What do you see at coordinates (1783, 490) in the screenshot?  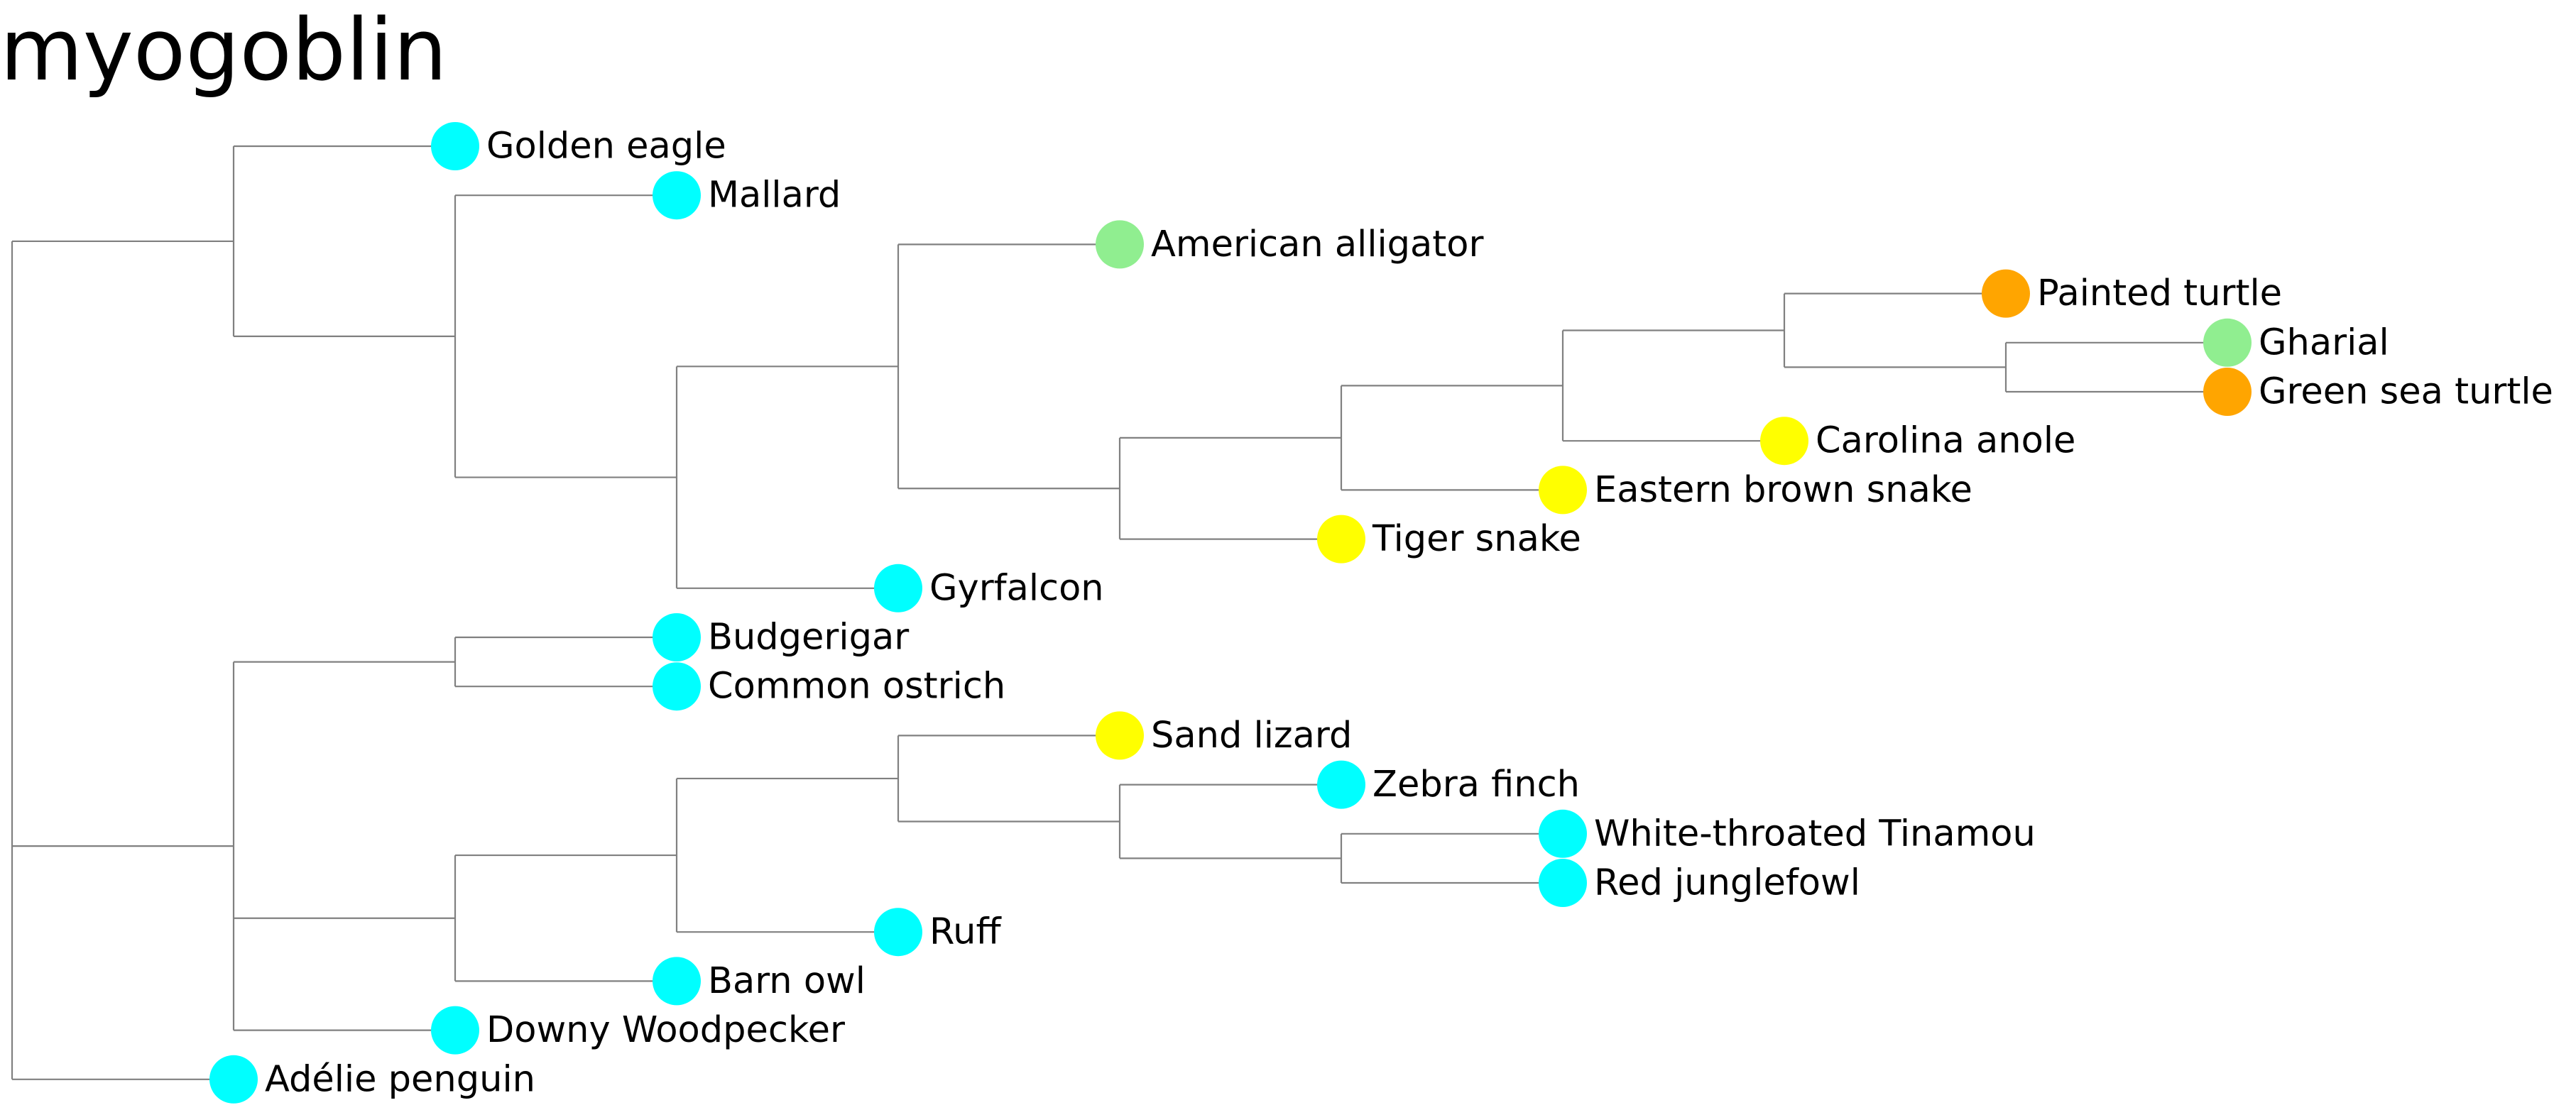 I see `leaf-label-eastern-brown-snake: Eastern brown snake` at bounding box center [1783, 490].